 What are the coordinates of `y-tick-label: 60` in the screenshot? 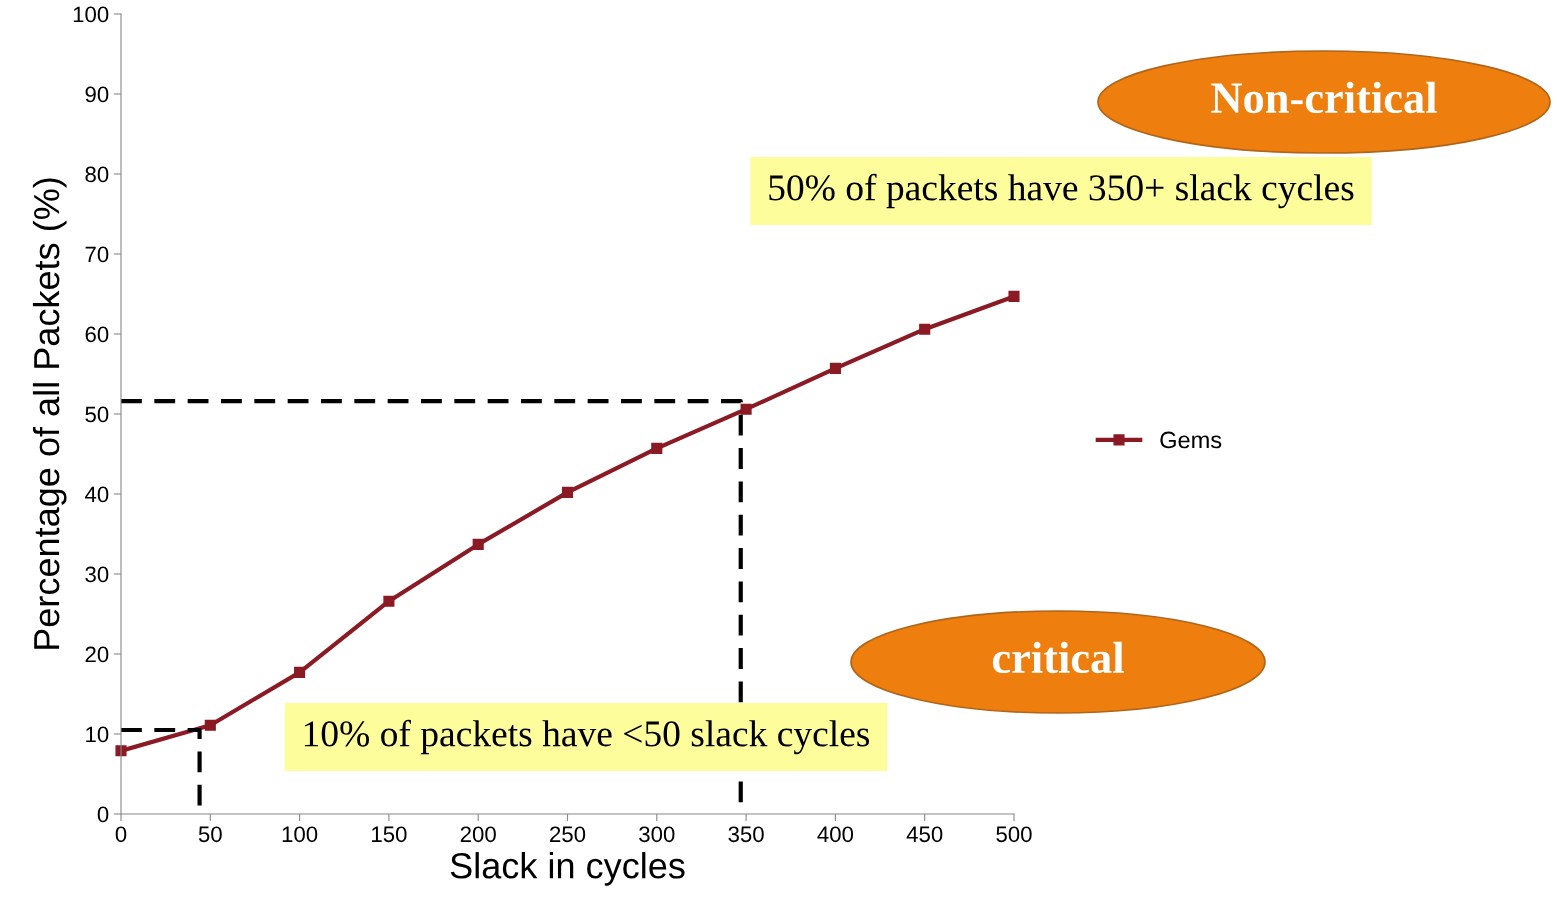 It's located at (97, 334).